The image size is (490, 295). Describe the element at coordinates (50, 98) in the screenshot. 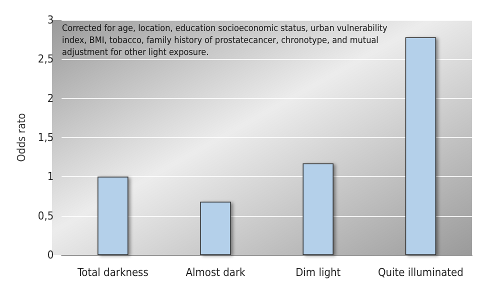

I see `y-tick-label: 2` at that location.